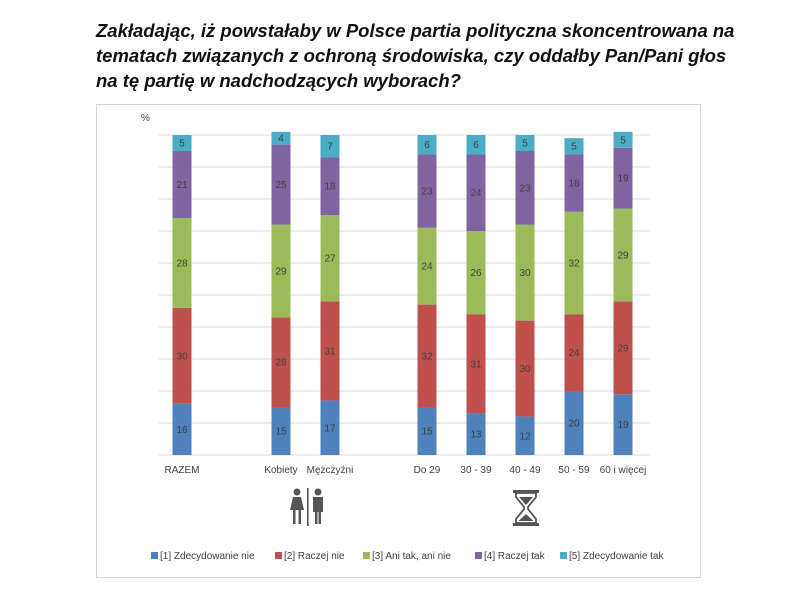 The height and width of the screenshot is (600, 800). I want to click on data-label: 32, so click(427, 356).